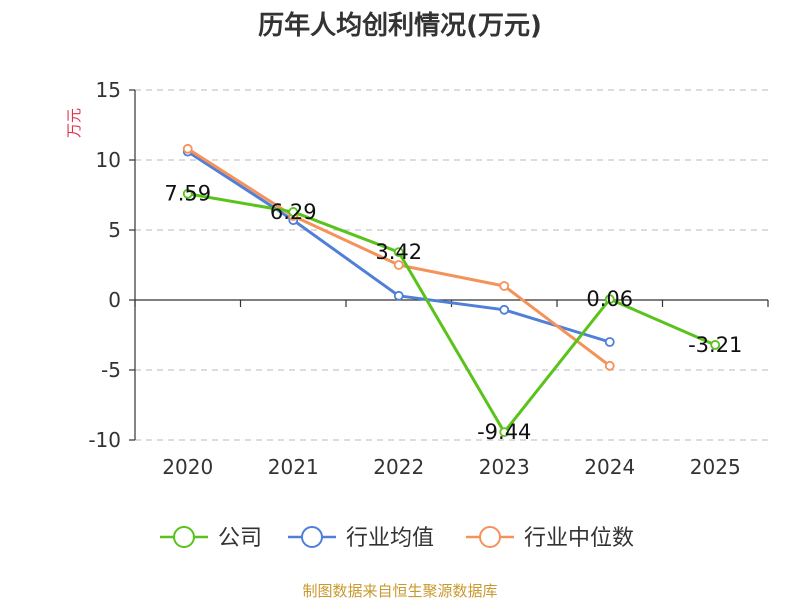 This screenshot has height=600, width=800. Describe the element at coordinates (390, 538) in the screenshot. I see `legend-label: 行业均值` at that location.